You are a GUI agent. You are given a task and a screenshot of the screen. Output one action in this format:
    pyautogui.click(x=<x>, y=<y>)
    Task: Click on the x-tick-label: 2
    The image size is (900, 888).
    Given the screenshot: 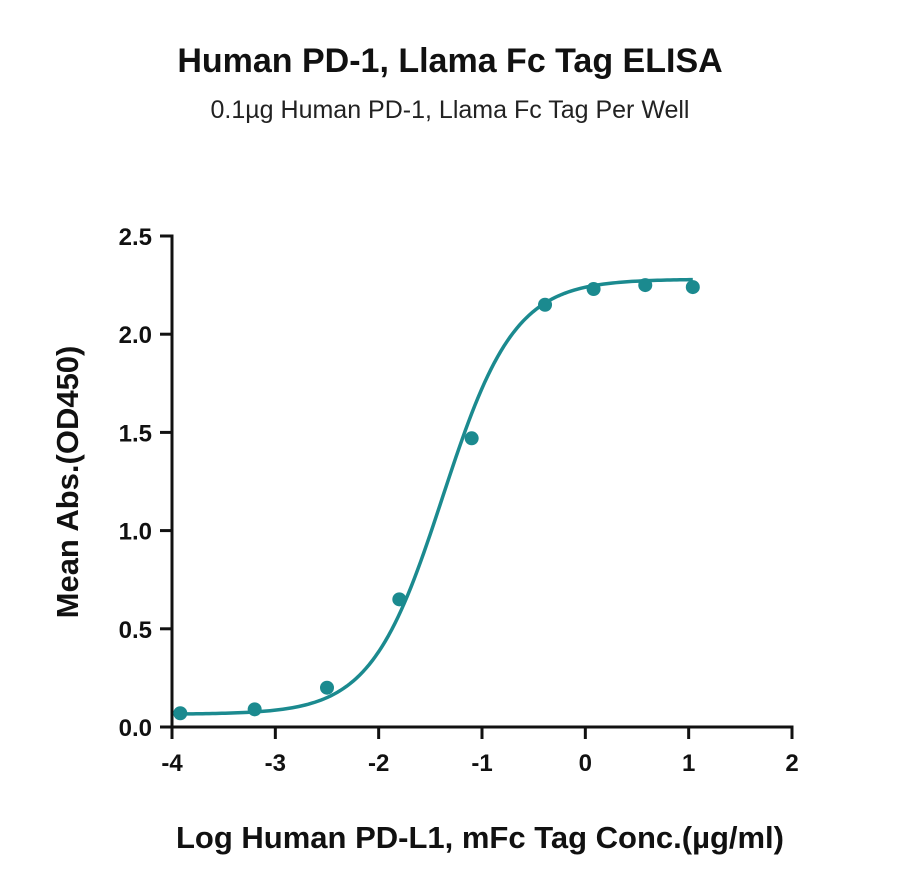 What is the action you would take?
    pyautogui.click(x=791, y=763)
    